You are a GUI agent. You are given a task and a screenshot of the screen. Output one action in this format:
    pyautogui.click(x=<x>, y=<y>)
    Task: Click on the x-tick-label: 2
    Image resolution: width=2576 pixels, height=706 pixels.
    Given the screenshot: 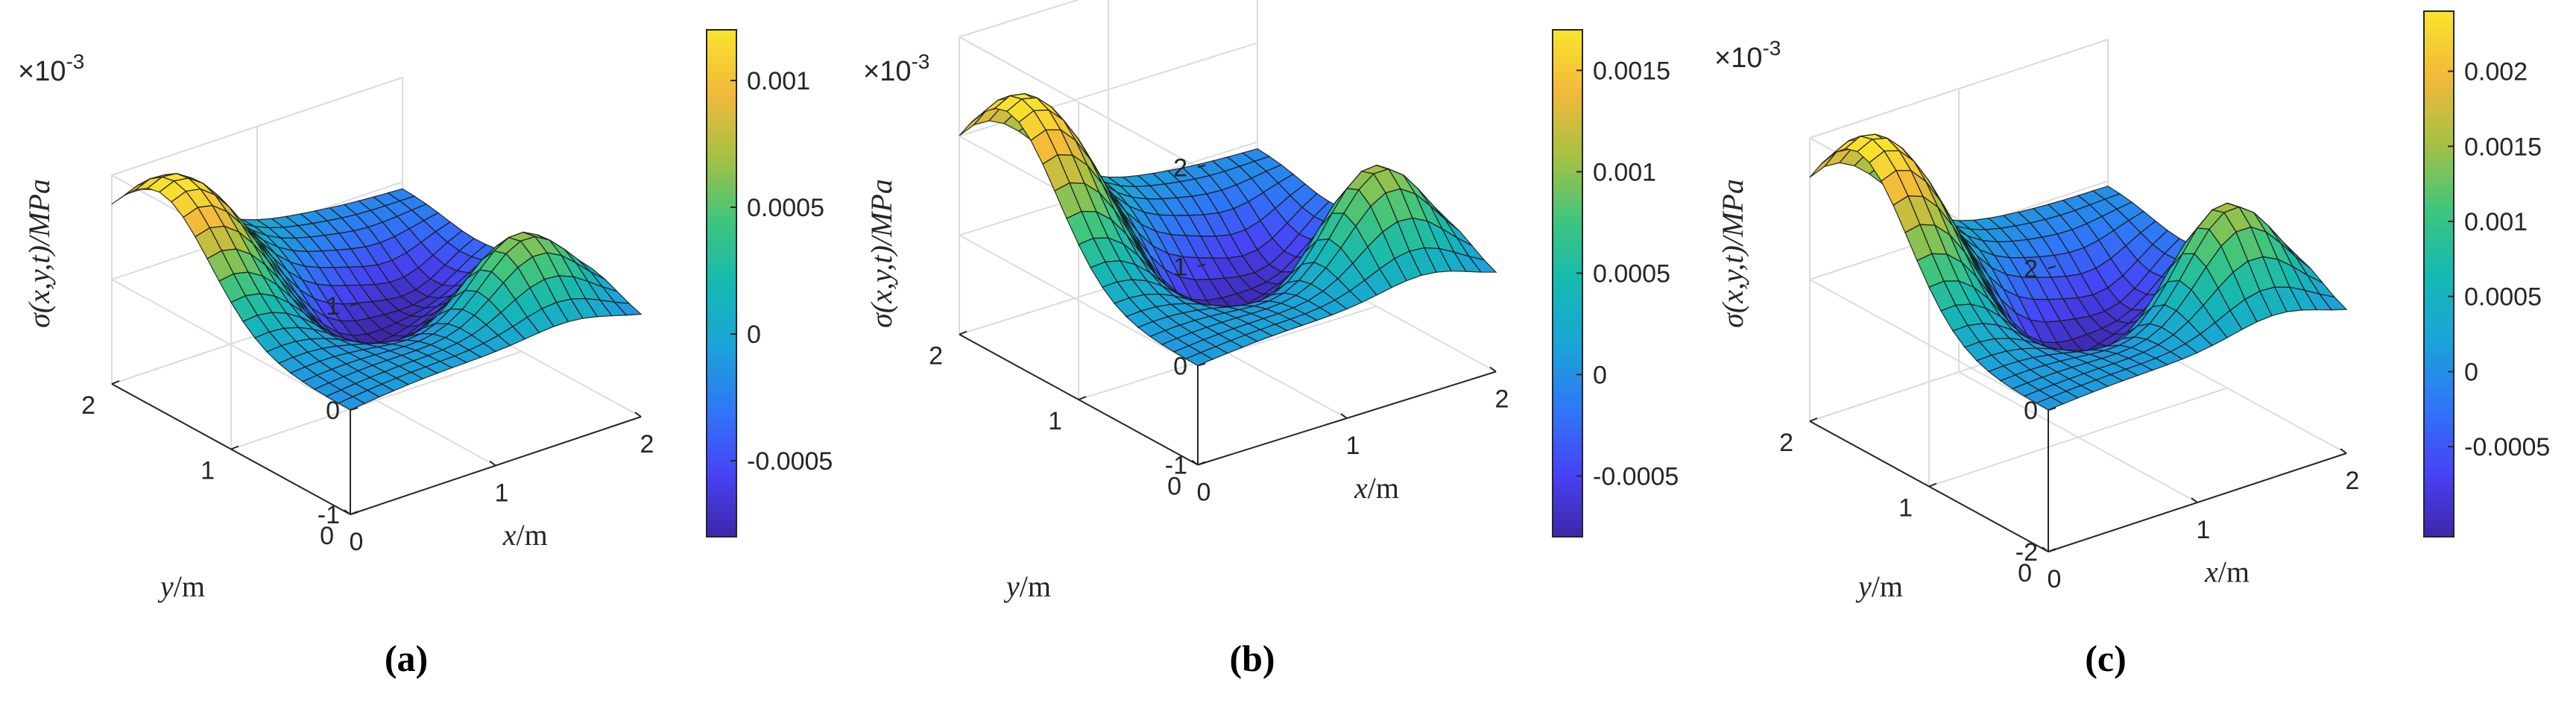 What is the action you would take?
    pyautogui.click(x=2353, y=481)
    